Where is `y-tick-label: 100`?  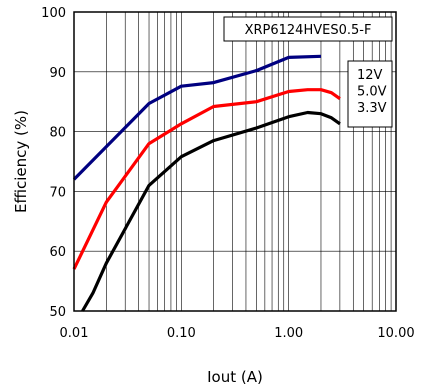 y-tick-label: 100 is located at coordinates (53, 13).